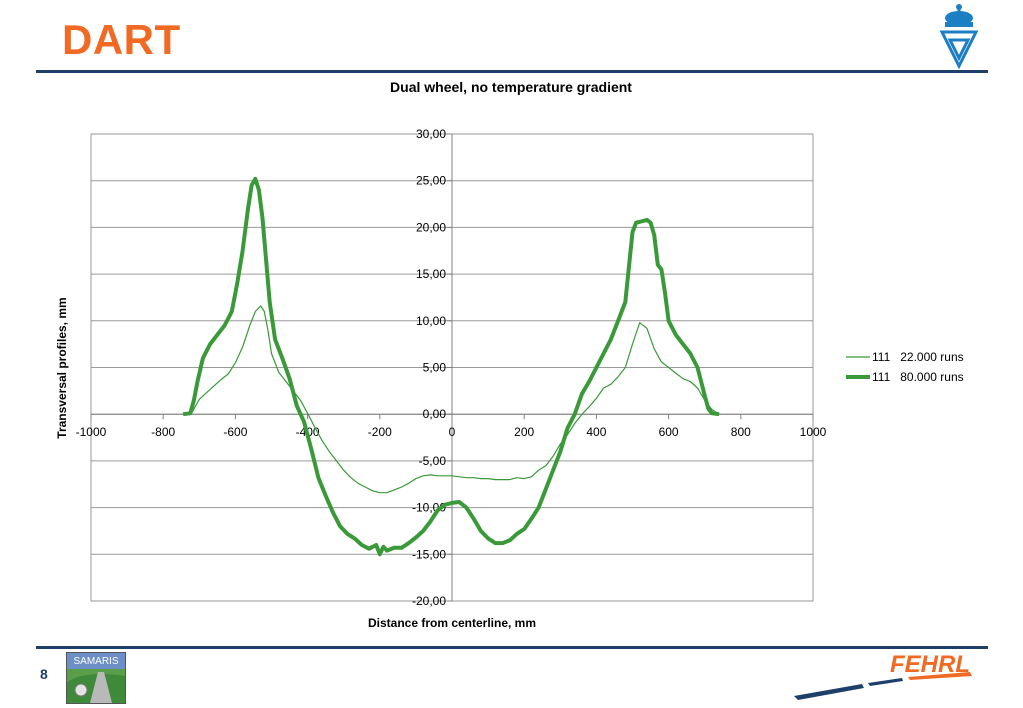 The image size is (1023, 708). Describe the element at coordinates (905, 367) in the screenshot. I see `legend: 111 22.000 runs 111 80.000 runs` at that location.